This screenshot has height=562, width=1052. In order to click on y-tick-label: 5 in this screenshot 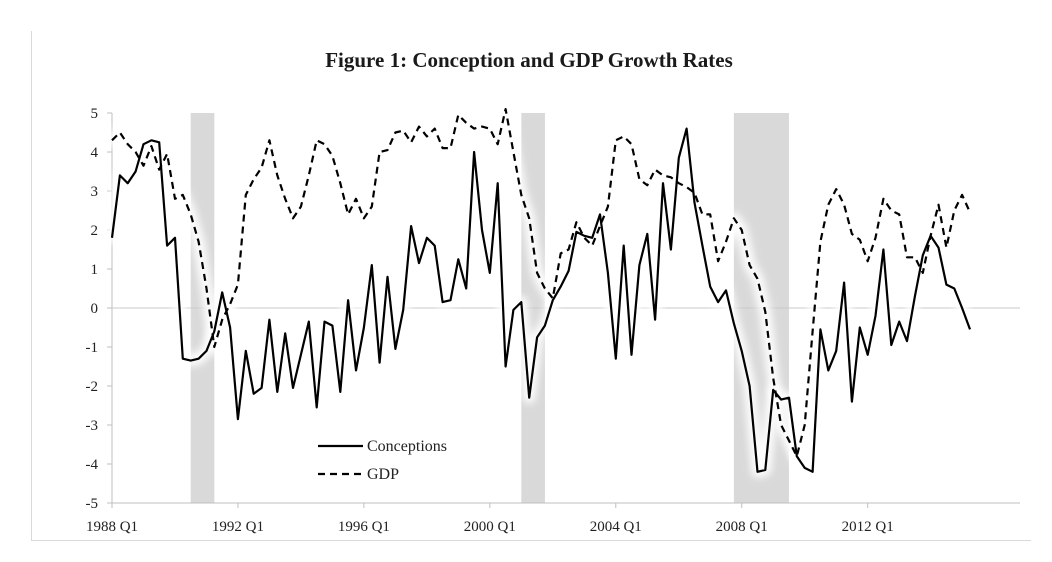, I will do `click(95, 114)`.